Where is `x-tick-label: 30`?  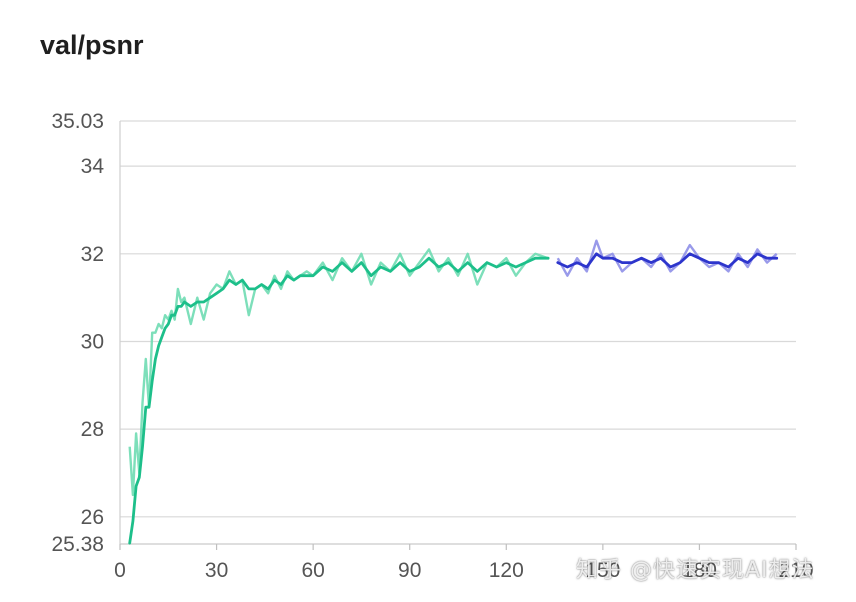 x-tick-label: 30 is located at coordinates (216, 570).